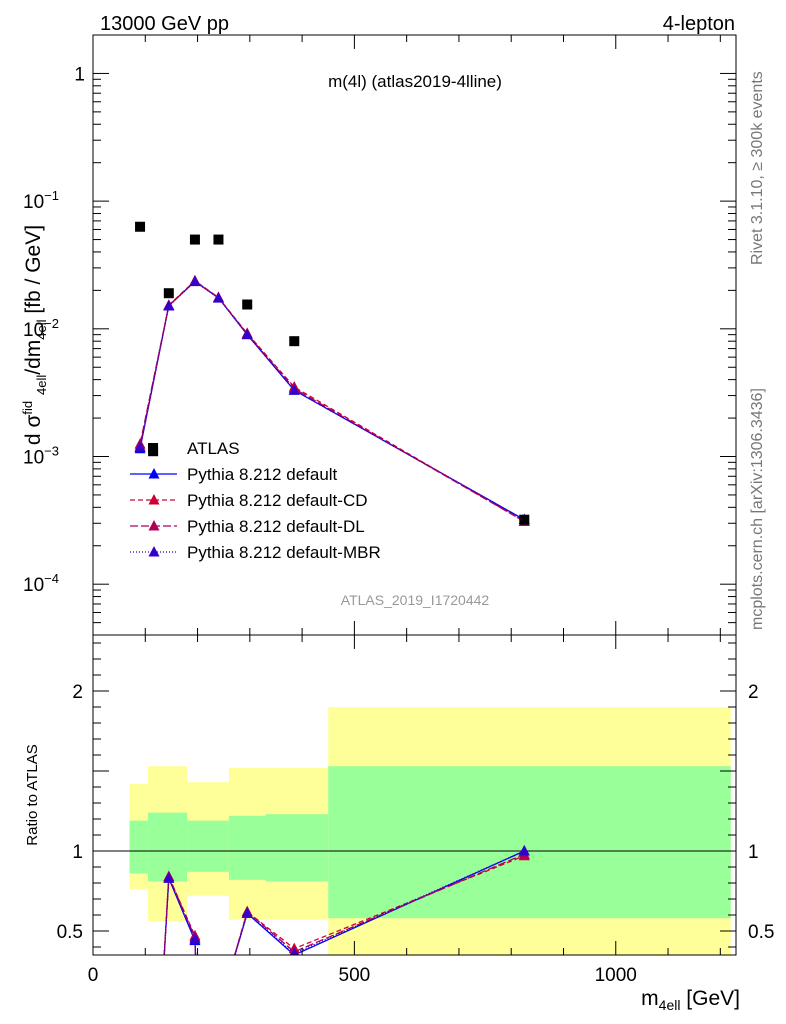 This screenshot has width=786, height=1024. I want to click on legend-label: Pythia 8.212 default-MBR, so click(284, 552).